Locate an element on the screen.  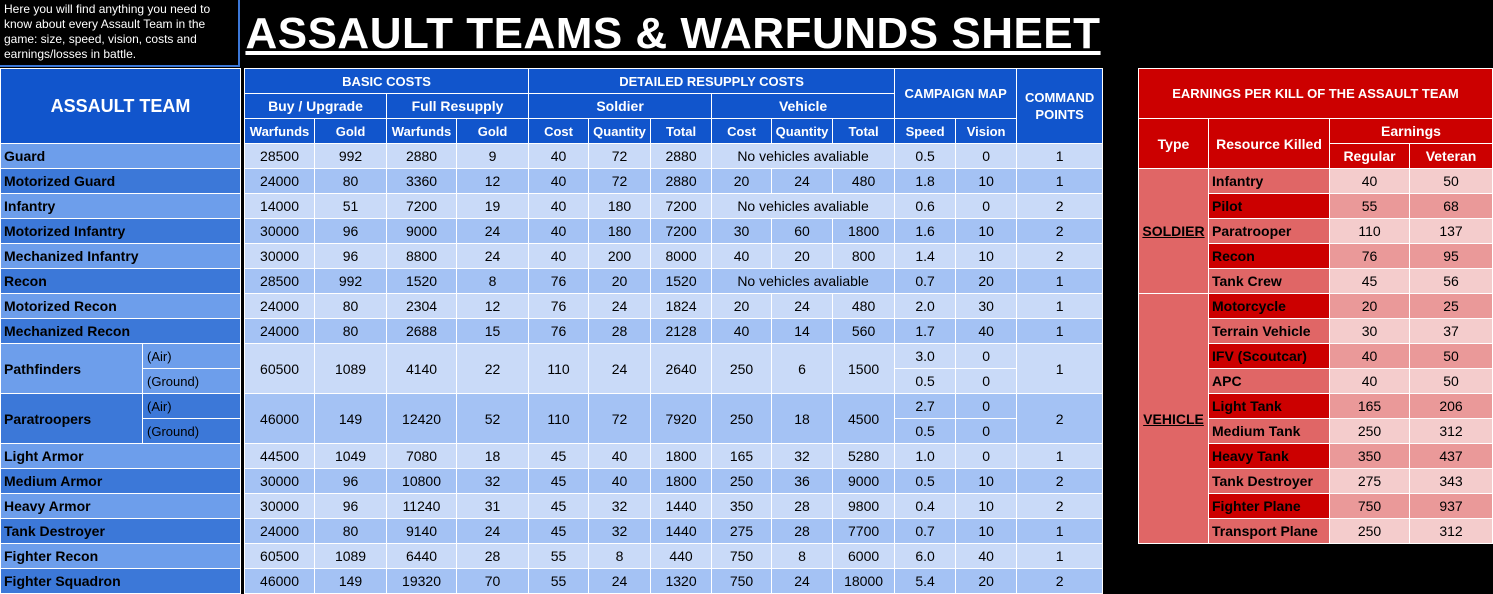
earnings-row: Pilot 55 68 is located at coordinates (1316, 206).